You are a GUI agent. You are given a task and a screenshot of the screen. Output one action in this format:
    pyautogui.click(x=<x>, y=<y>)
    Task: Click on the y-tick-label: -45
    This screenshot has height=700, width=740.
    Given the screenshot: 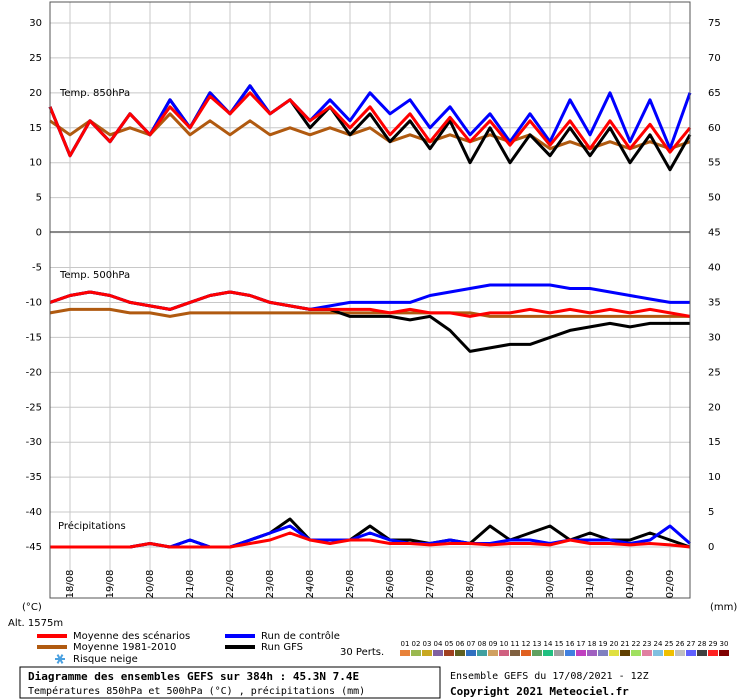 What is the action you would take?
    pyautogui.click(x=34, y=547)
    